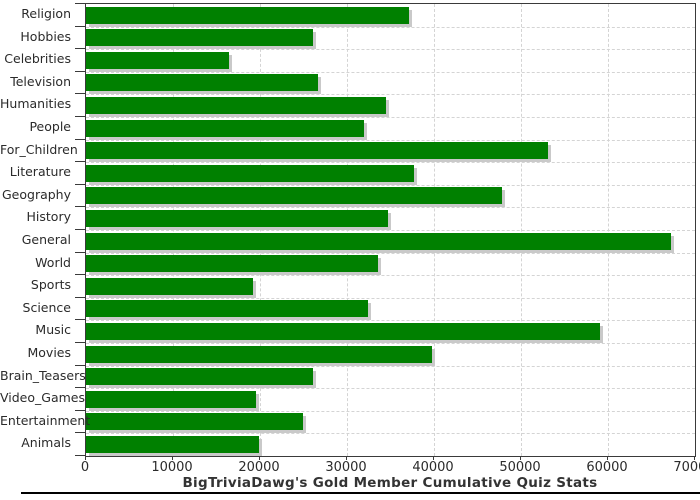  Describe the element at coordinates (259, 467) in the screenshot. I see `x-axis-tick-label: 20000` at that location.